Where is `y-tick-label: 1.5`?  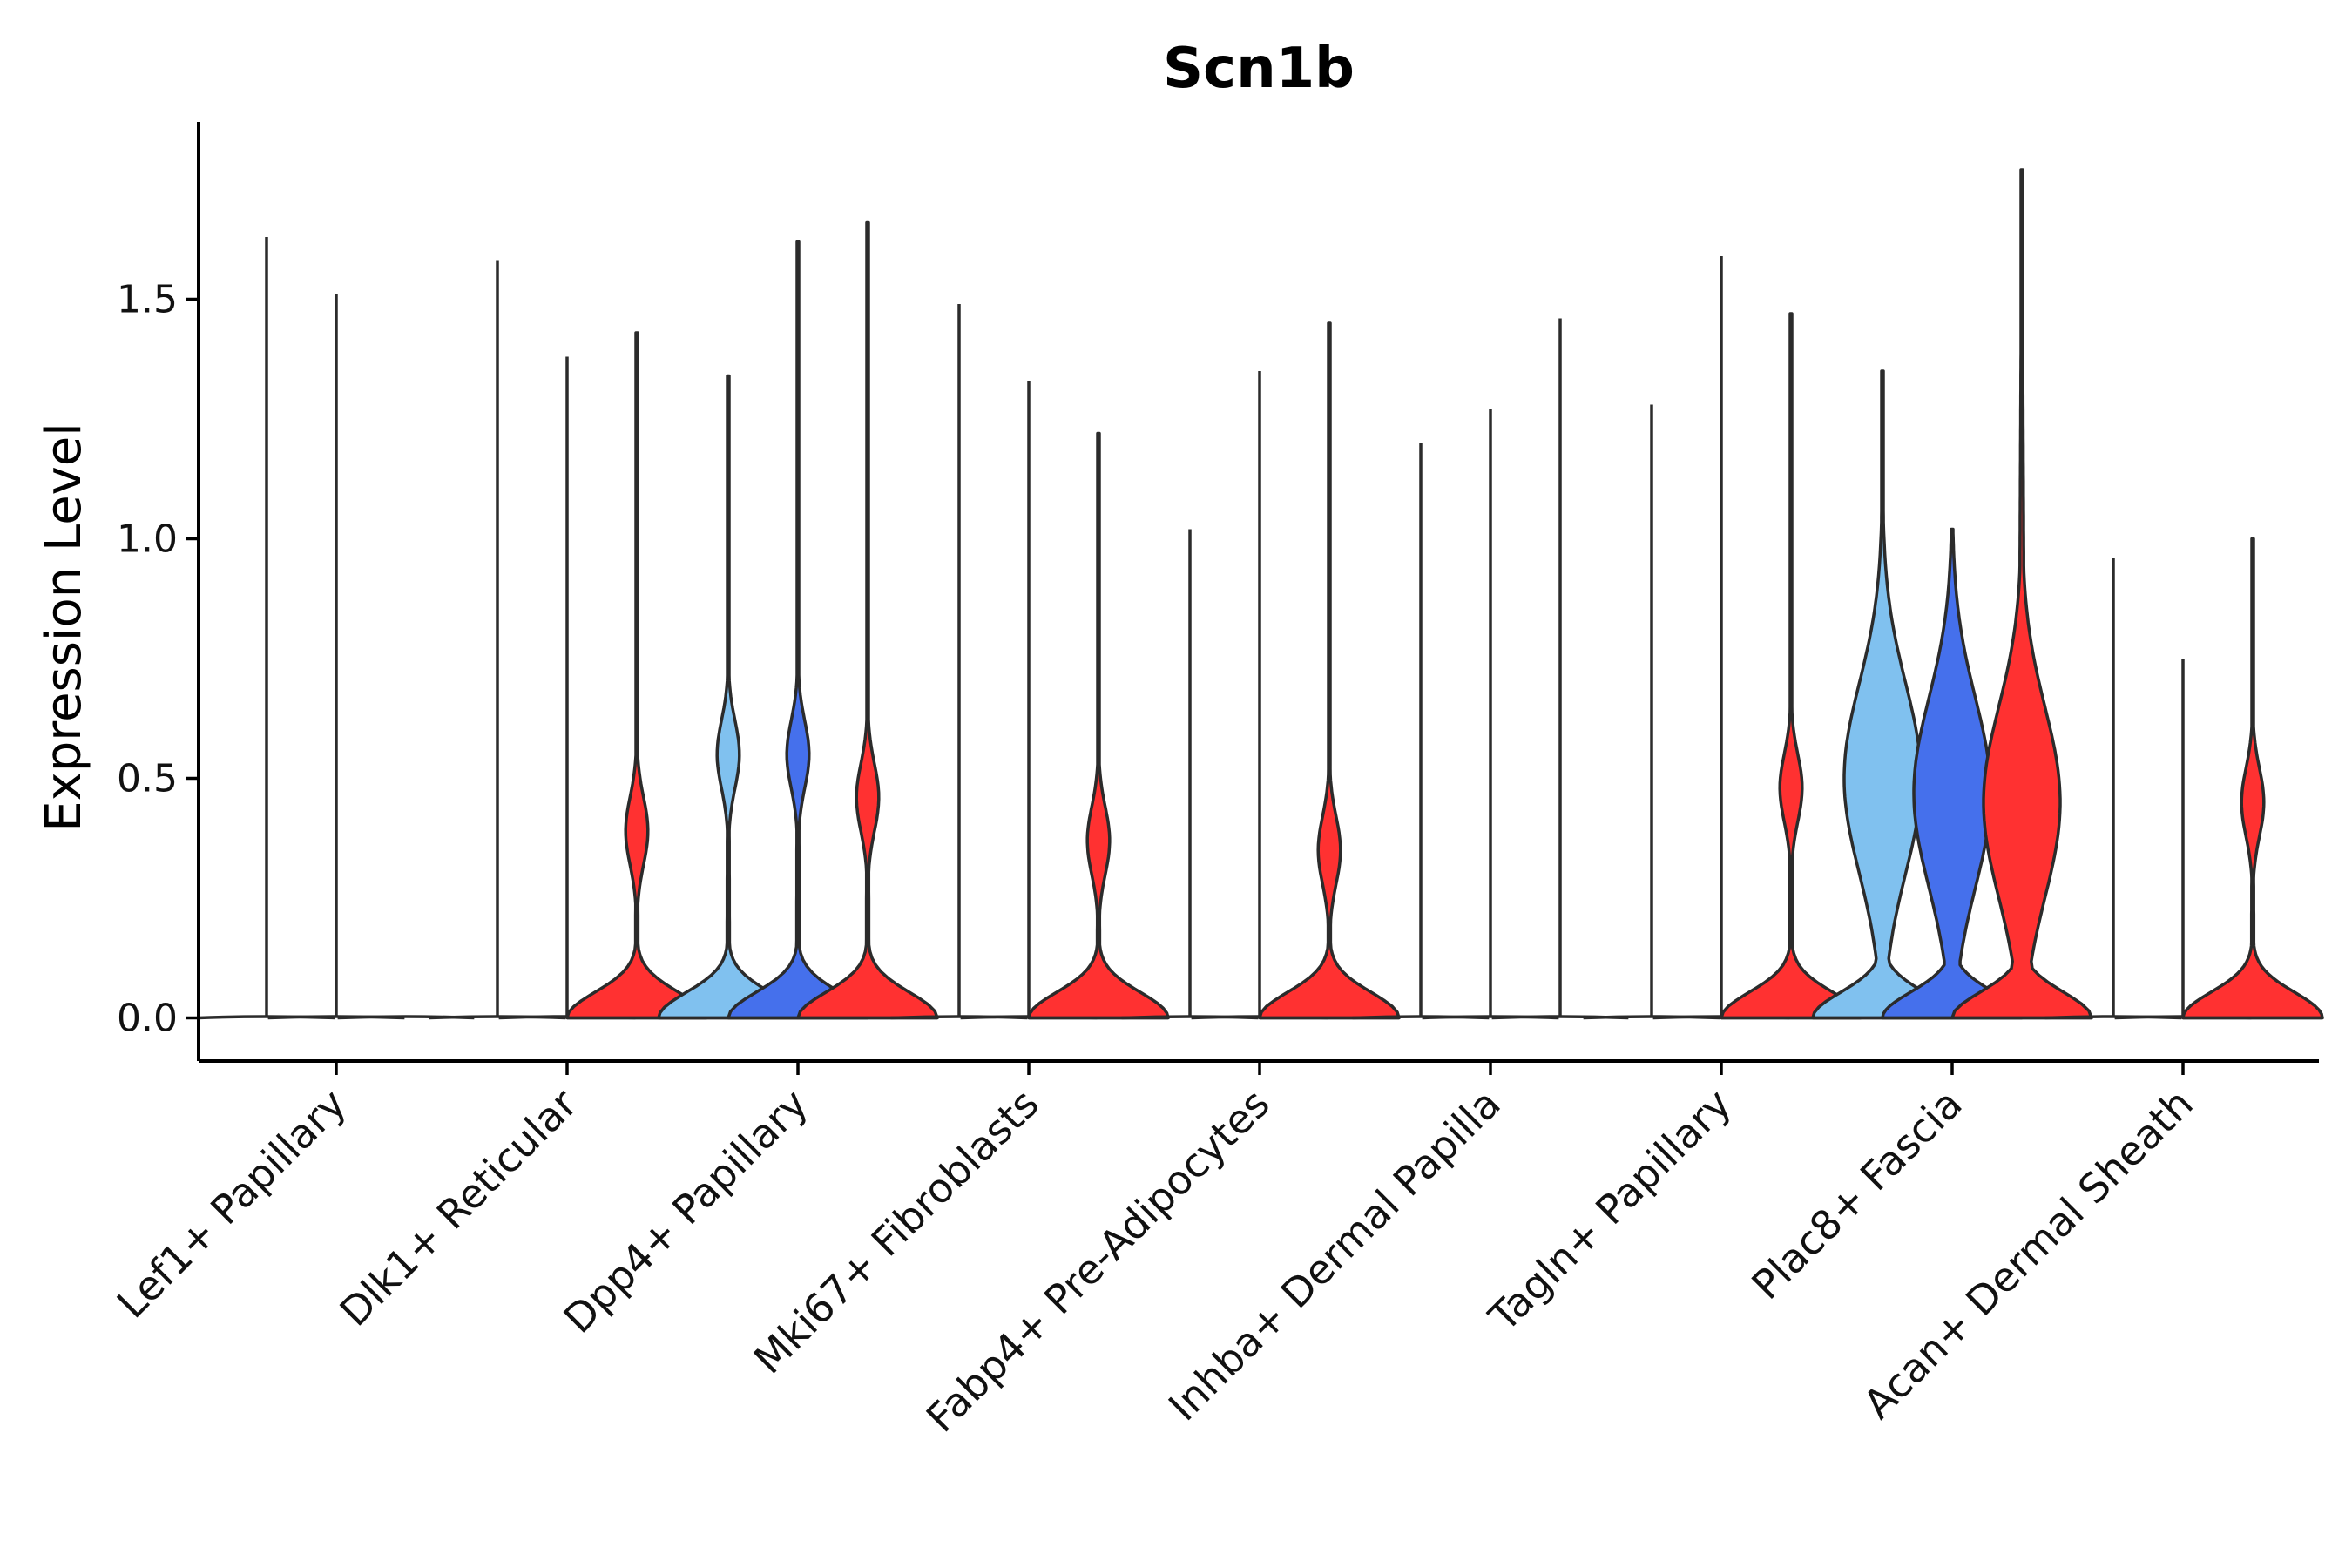
y-tick-label: 1.5 is located at coordinates (147, 300).